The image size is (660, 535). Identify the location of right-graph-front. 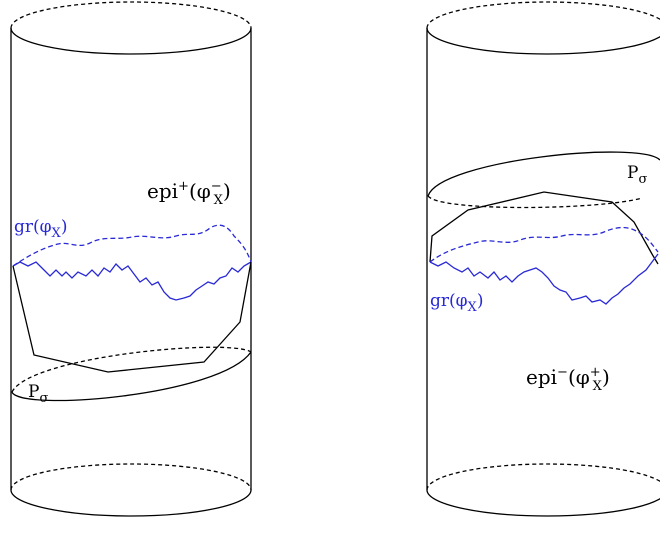
(544, 279).